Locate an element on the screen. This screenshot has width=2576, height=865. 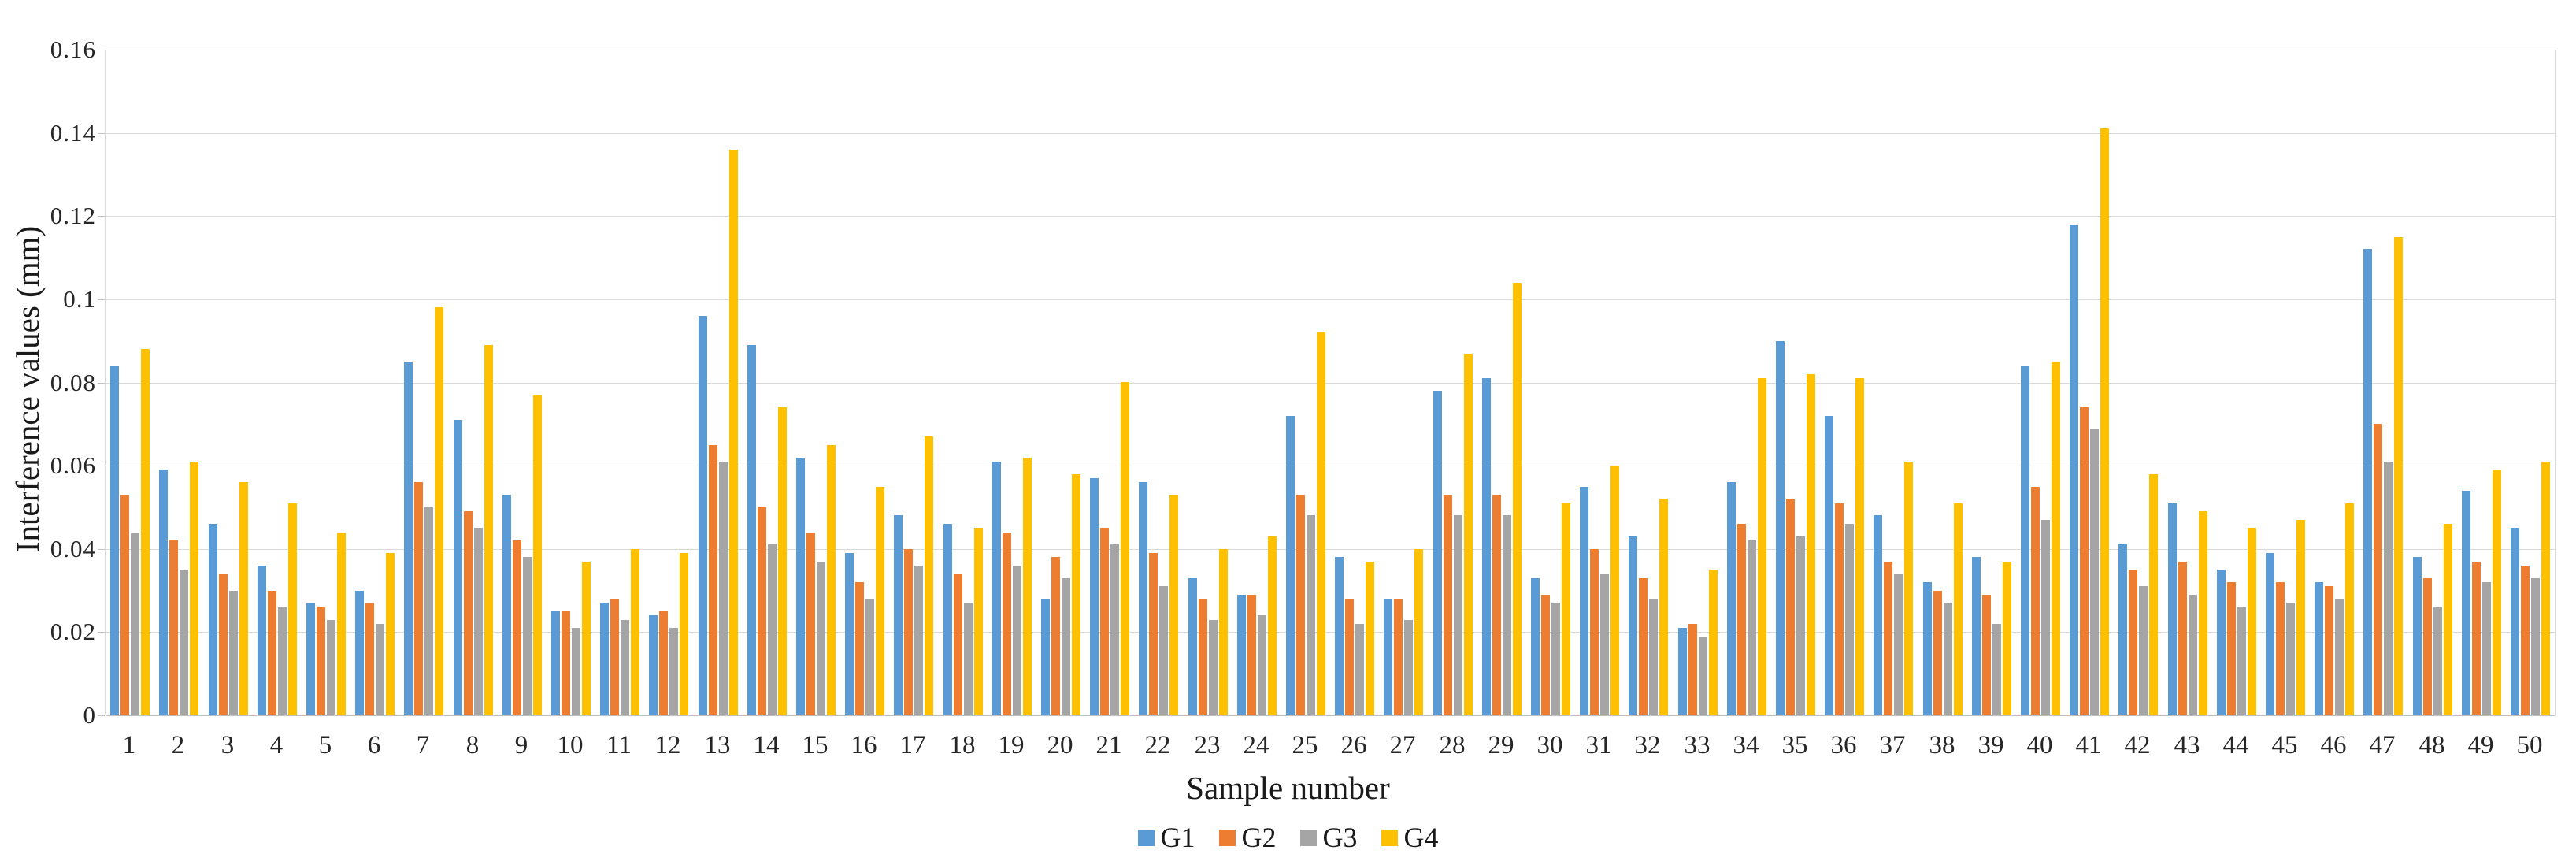
legend-item-G2: G2 is located at coordinates (1247, 837).